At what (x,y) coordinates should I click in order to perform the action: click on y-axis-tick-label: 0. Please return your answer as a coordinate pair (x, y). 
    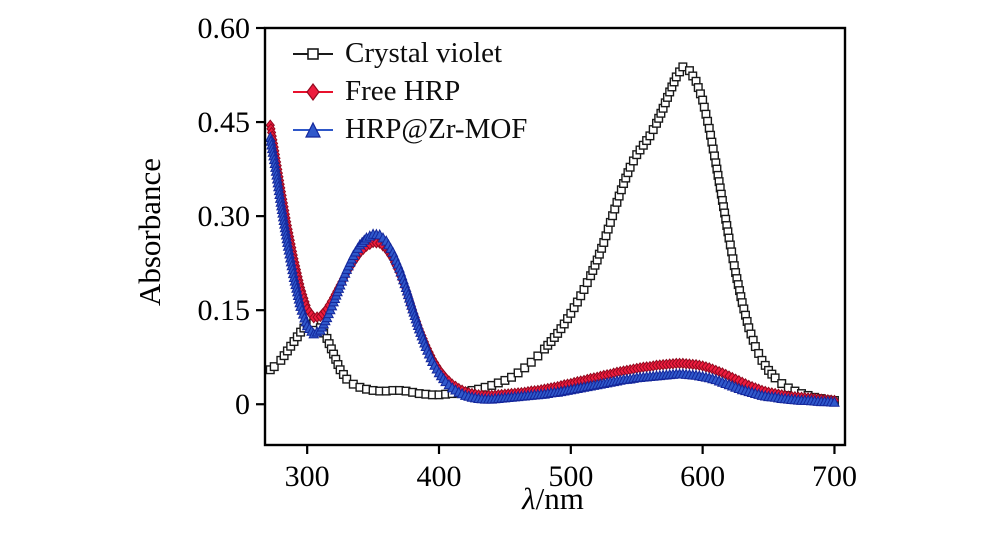
    Looking at the image, I should click on (242, 404).